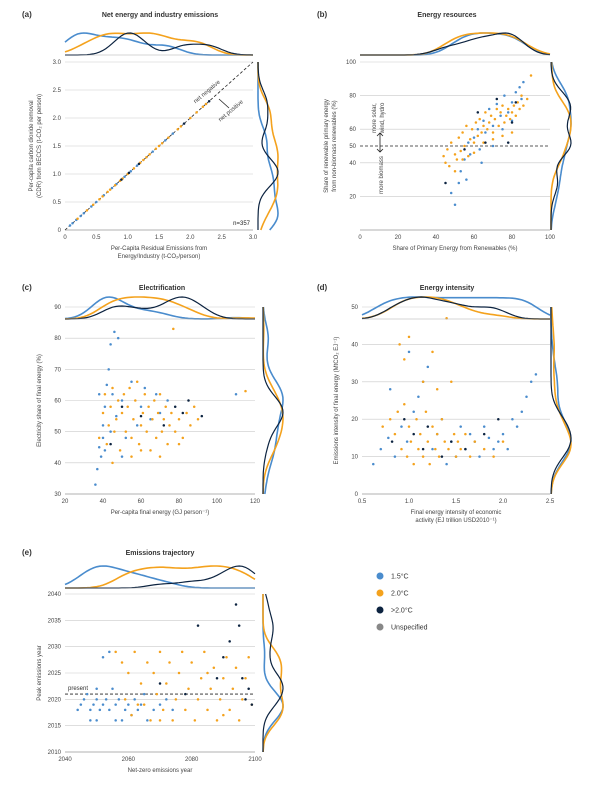 Image resolution: width=603 pixels, height=797 pixels. I want to click on x-tick-label: 0.5, so click(362, 502).